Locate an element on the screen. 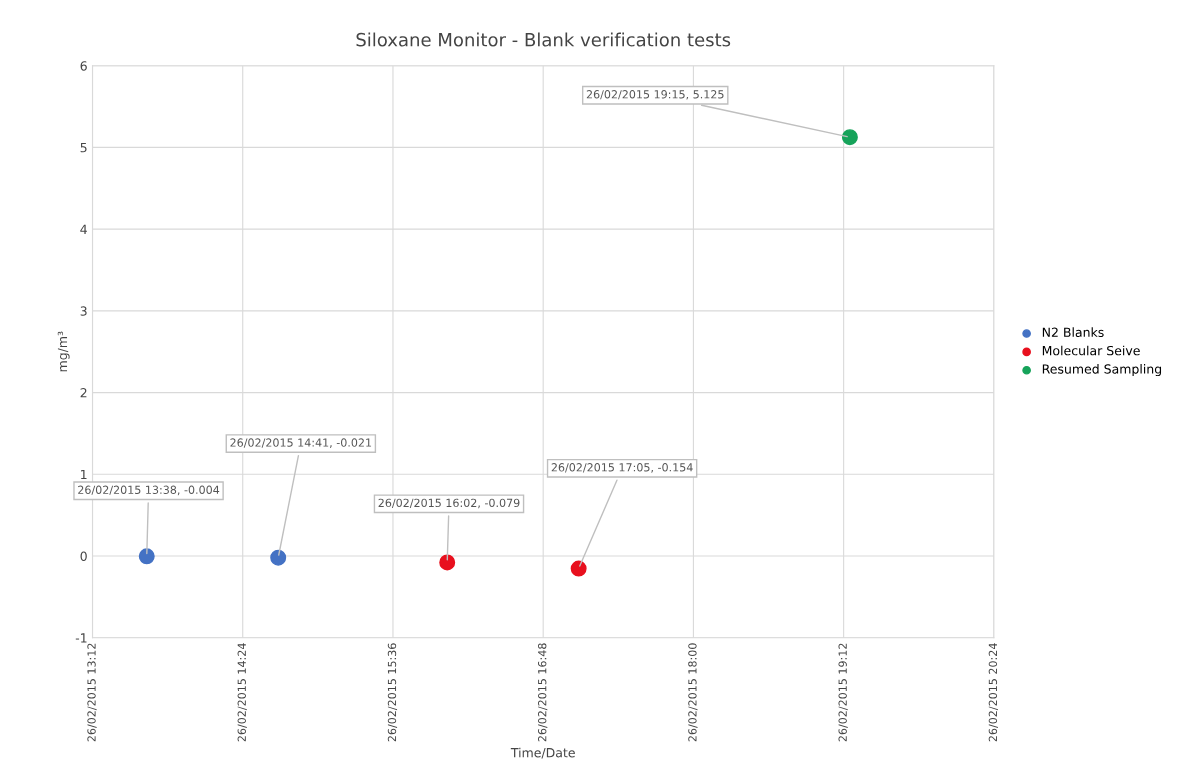  x-tick-label: 26/02/2015 20:24 is located at coordinates (993, 692).